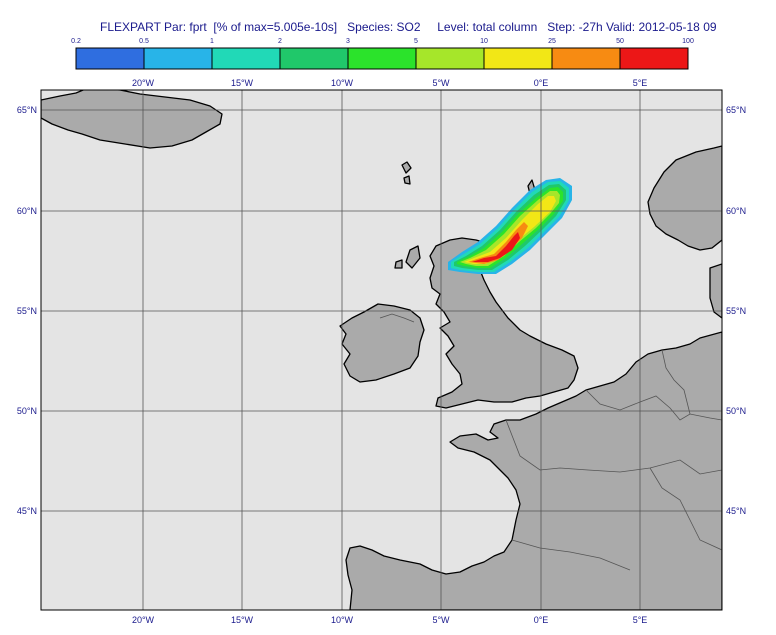 This screenshot has height=635, width=776. What do you see at coordinates (348, 41) in the screenshot?
I see `colorbar-level-label: 3` at bounding box center [348, 41].